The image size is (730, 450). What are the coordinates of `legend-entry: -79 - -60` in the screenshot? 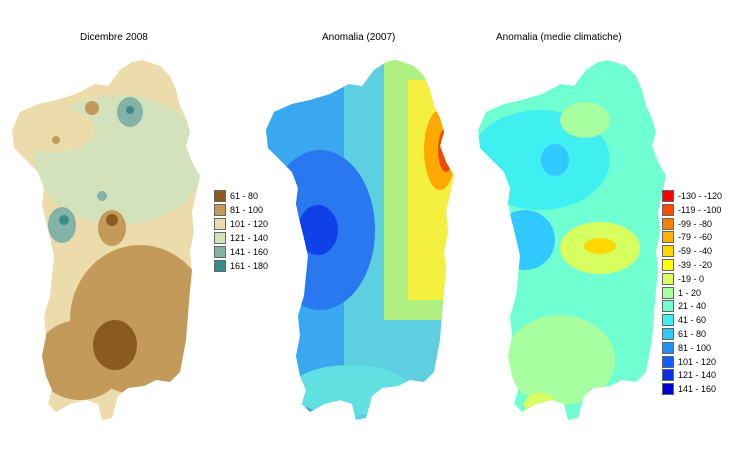 It's located at (696, 237).